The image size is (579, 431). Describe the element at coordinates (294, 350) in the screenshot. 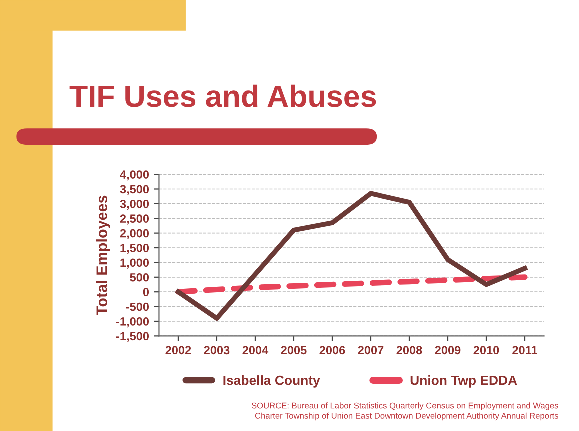

I see `x-tick-label: 2005` at that location.